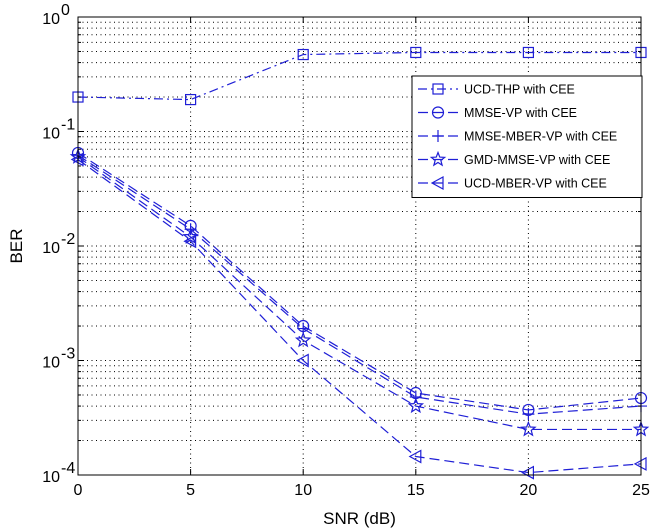 This screenshot has width=651, height=531. What do you see at coordinates (416, 490) in the screenshot?
I see `x-tick-label: 15` at bounding box center [416, 490].